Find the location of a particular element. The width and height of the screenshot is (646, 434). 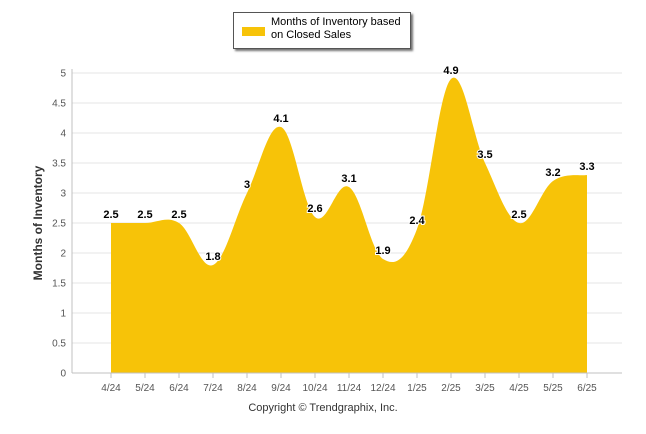

y-tick-label: 1 is located at coordinates (63, 314).